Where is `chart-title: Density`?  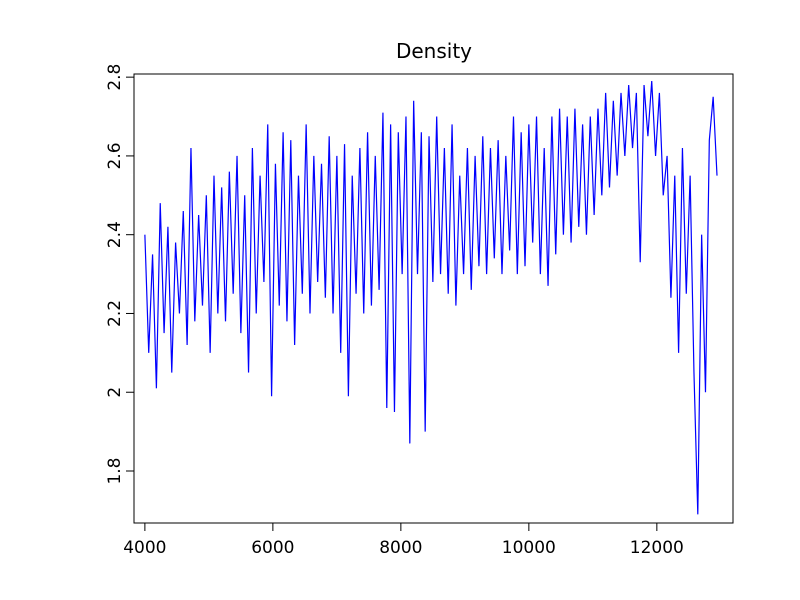
chart-title: Density is located at coordinates (434, 51).